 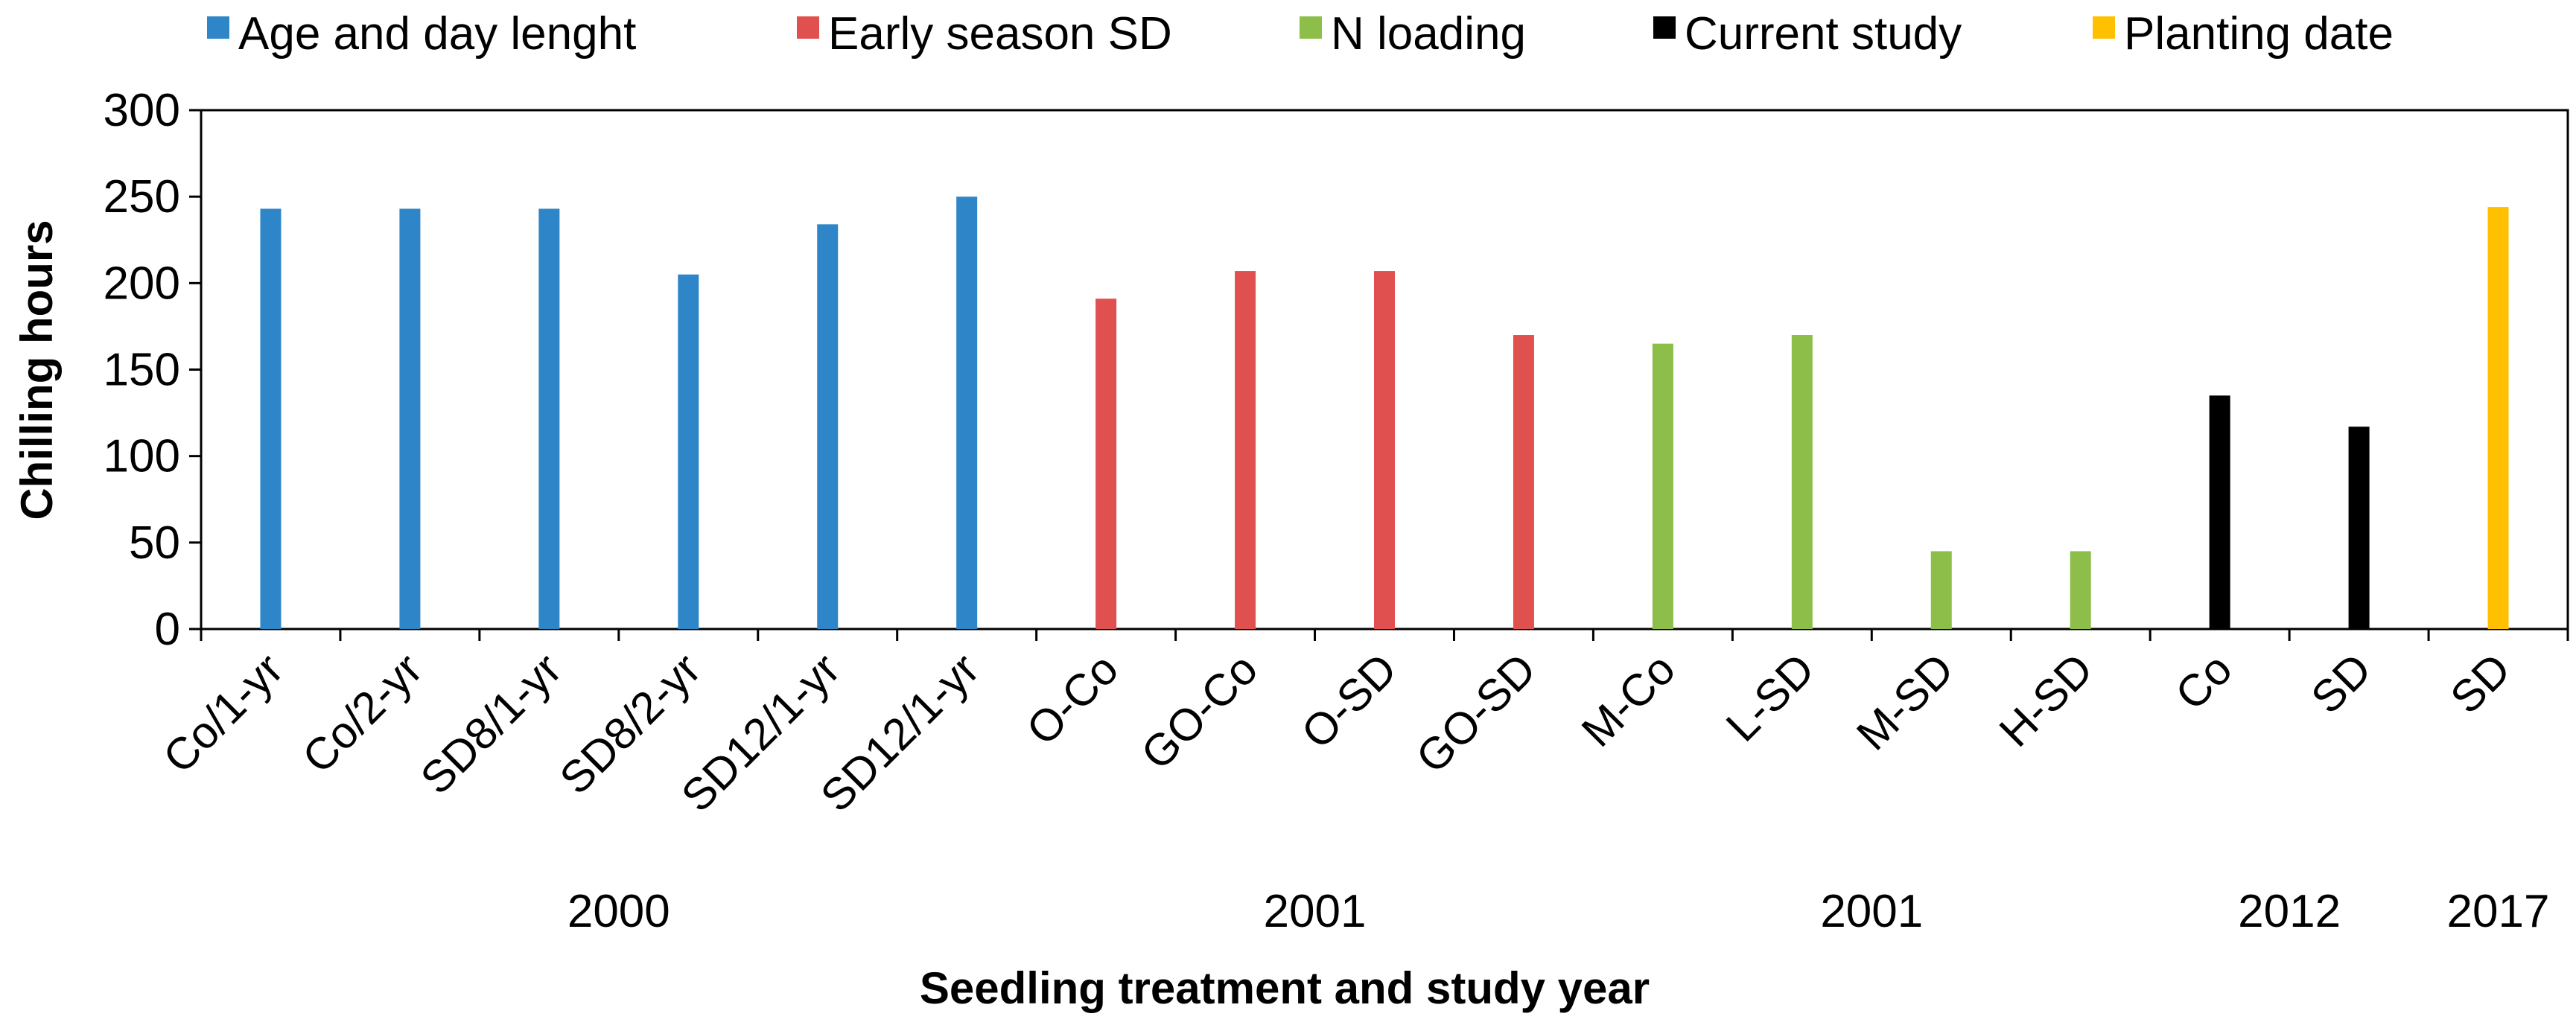 I want to click on y-tick-label: 200, so click(x=142, y=283).